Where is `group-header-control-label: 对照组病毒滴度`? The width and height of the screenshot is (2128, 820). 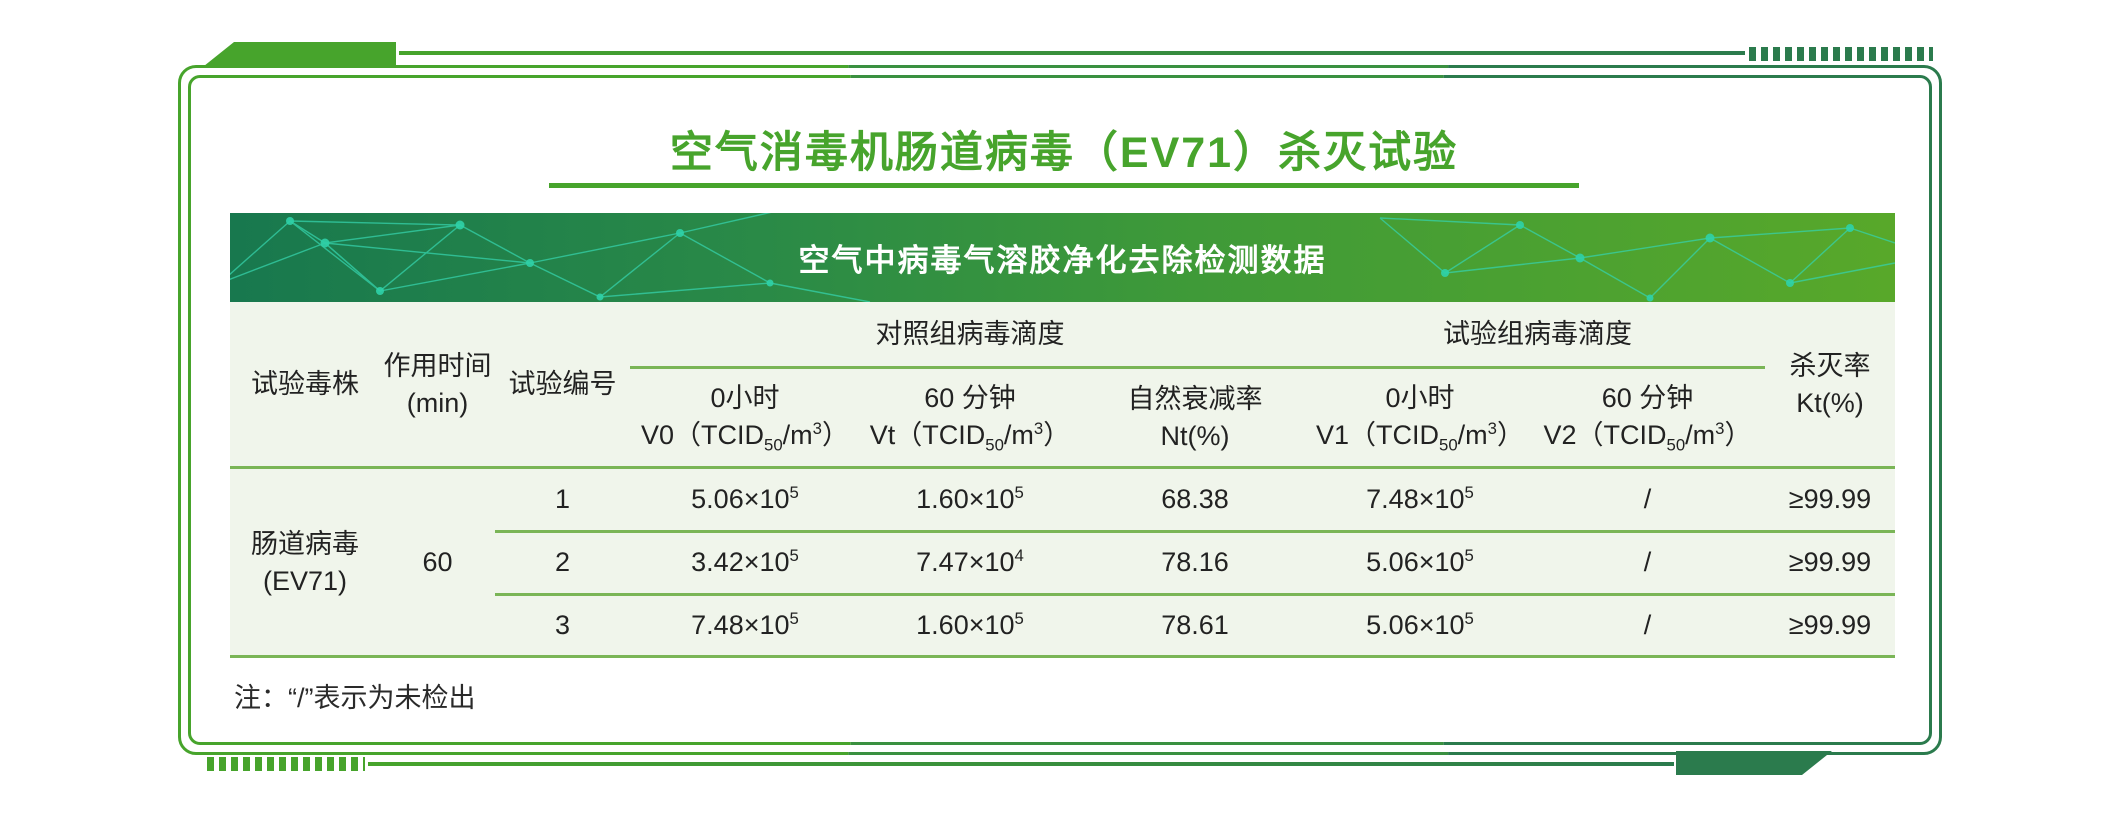
group-header-control-label: 对照组病毒滴度 is located at coordinates (970, 334).